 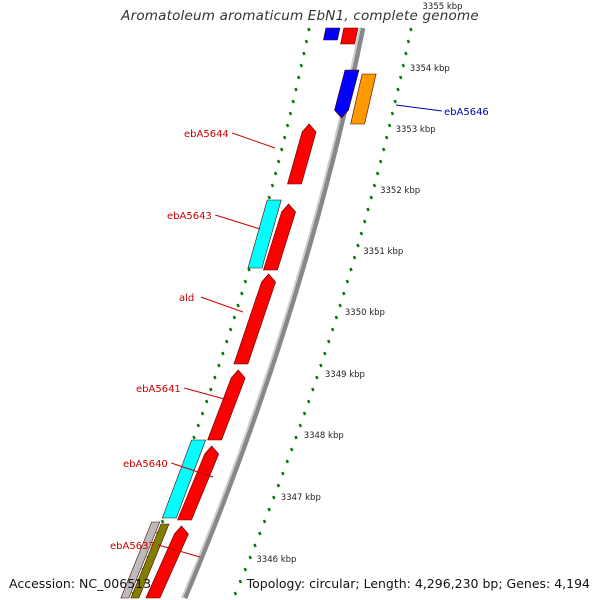 What do you see at coordinates (186, 298) in the screenshot?
I see `gene-label-ald: ald` at bounding box center [186, 298].